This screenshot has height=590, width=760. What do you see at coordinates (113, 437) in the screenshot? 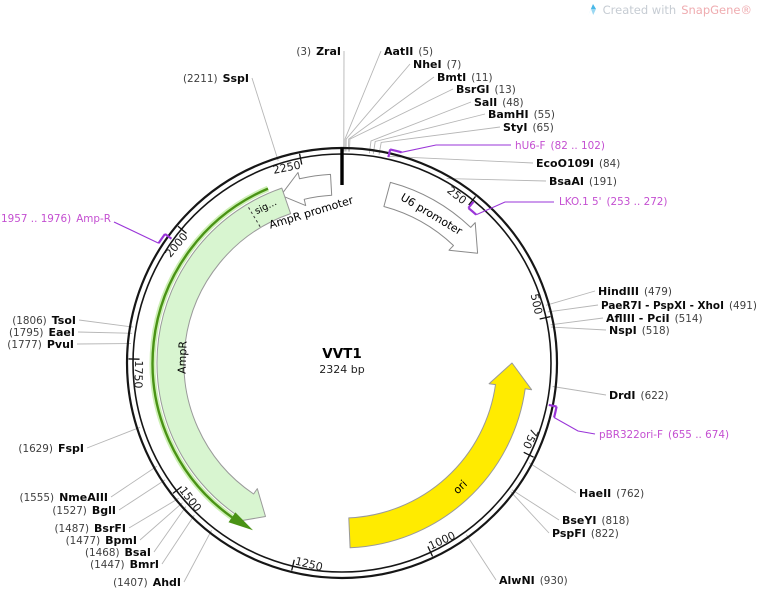
I see `leader-FspI` at bounding box center [113, 437].